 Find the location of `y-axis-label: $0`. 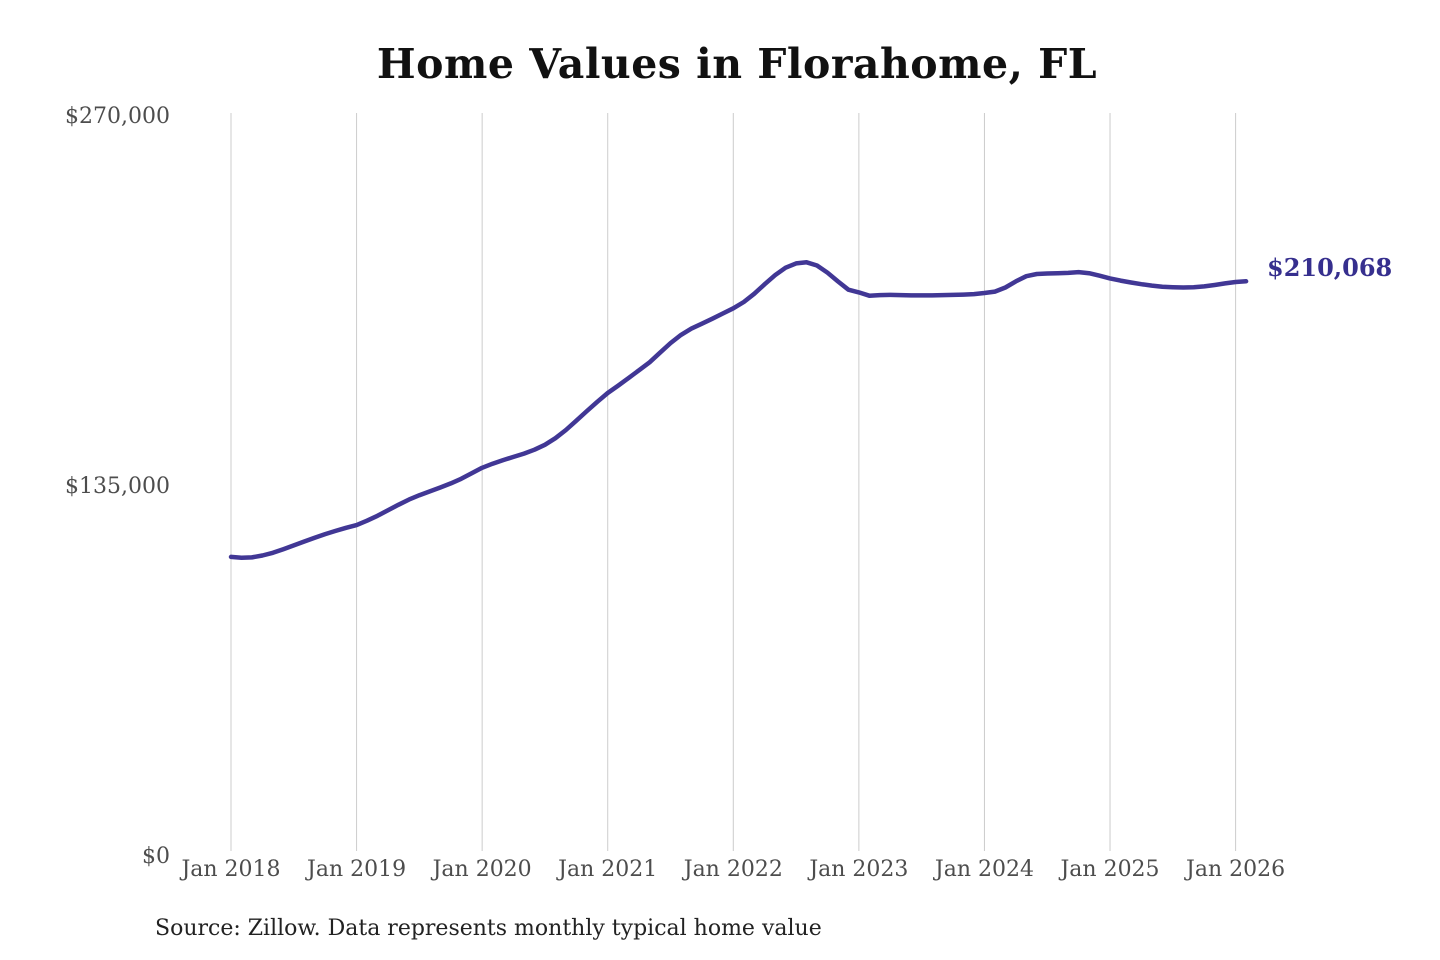

y-axis-label: $0 is located at coordinates (156, 856).